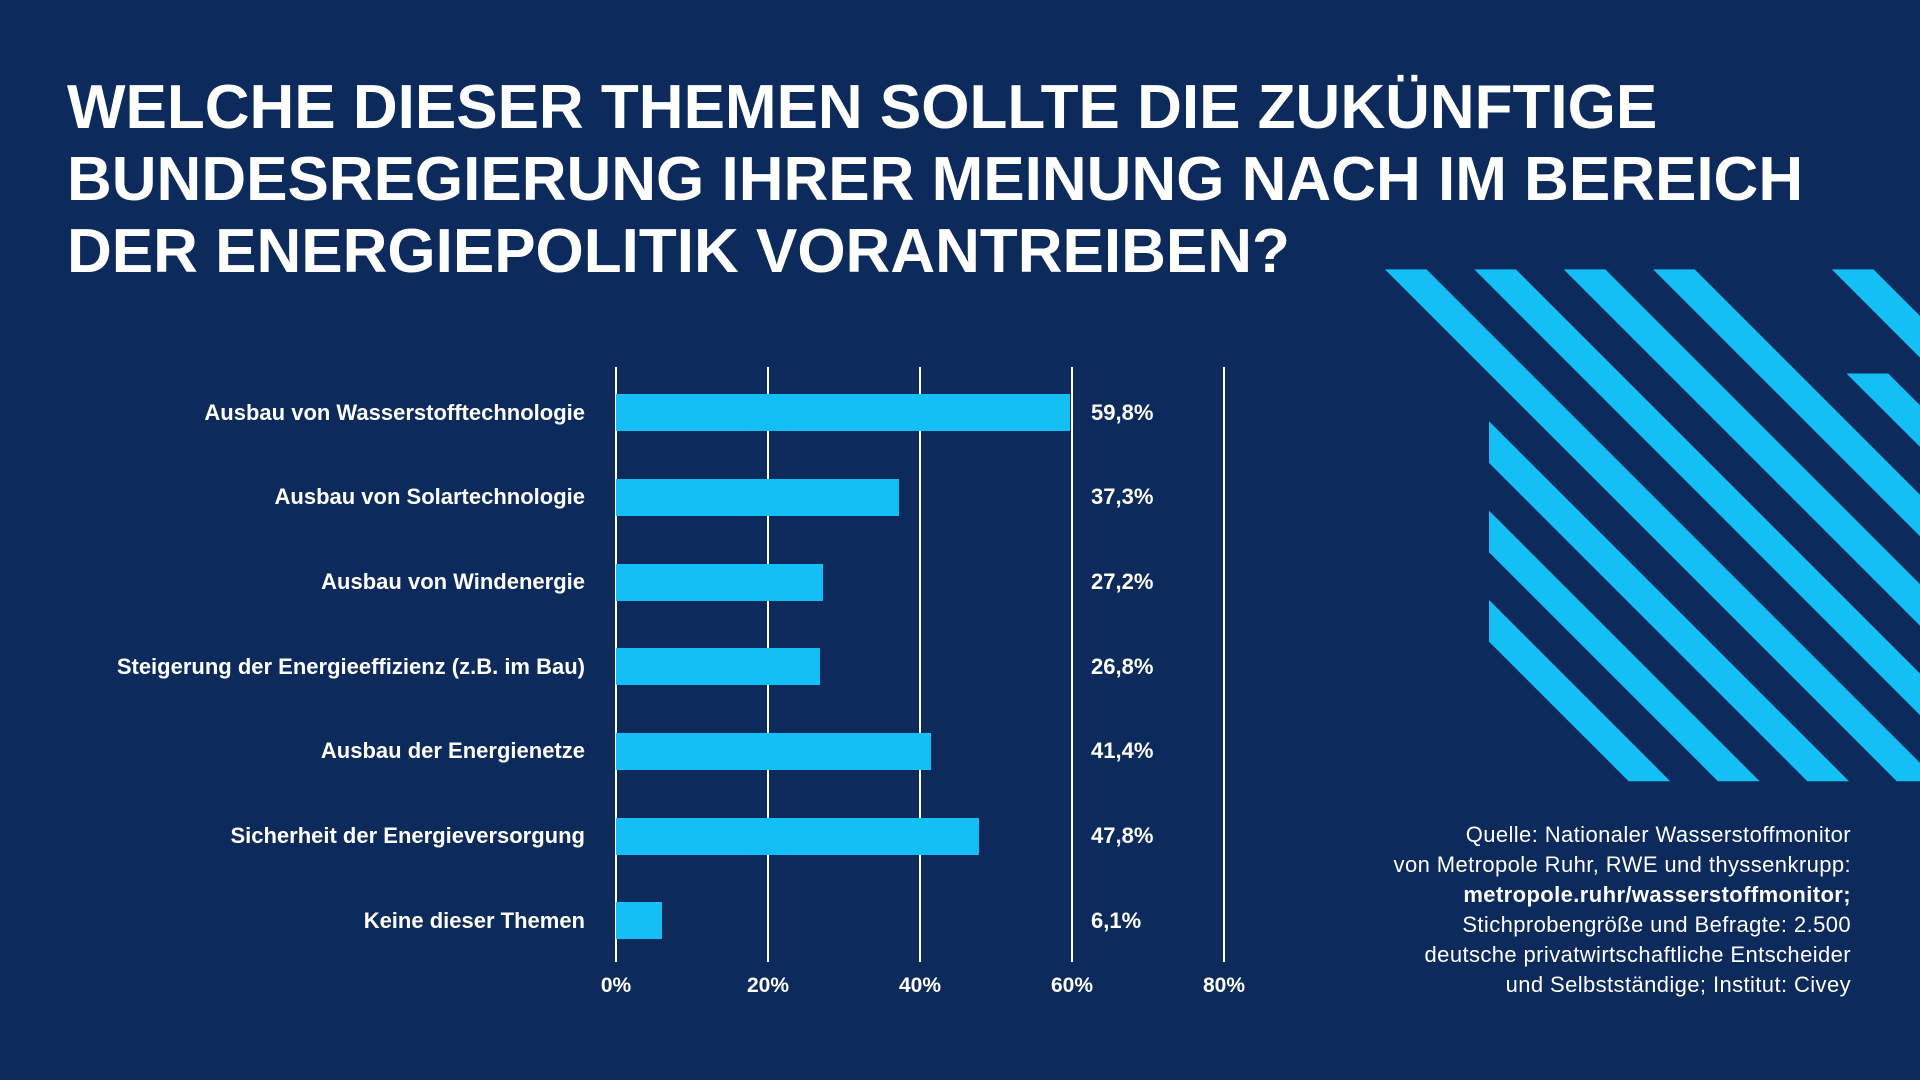 The image size is (1920, 1080). I want to click on value-label-steigerung-der-energieeffizienz-z-b-im-bau: 26,8%, so click(1122, 666).